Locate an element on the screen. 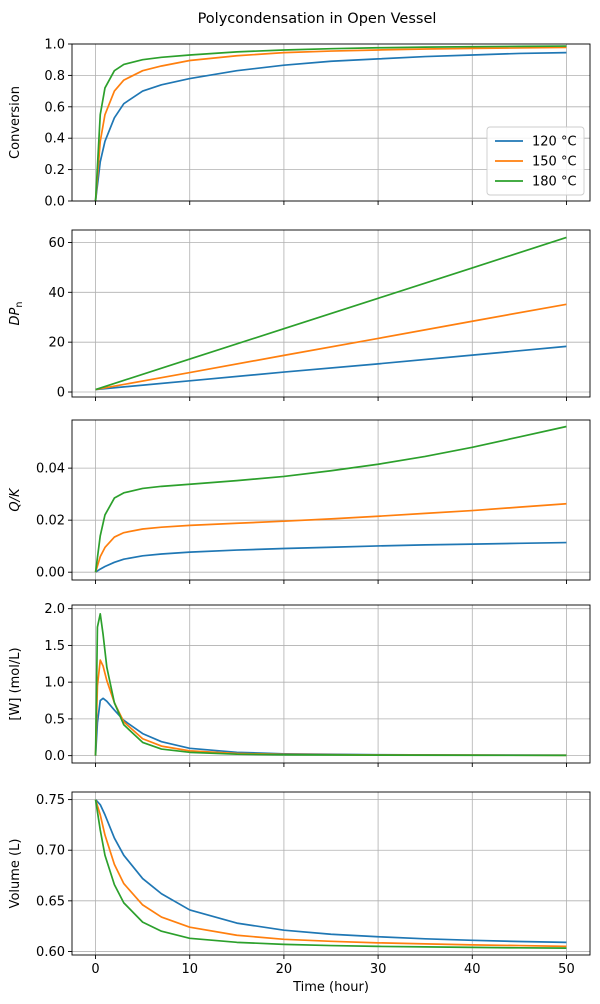 The height and width of the screenshot is (1004, 600). y-tick-label: 20 is located at coordinates (56, 343).